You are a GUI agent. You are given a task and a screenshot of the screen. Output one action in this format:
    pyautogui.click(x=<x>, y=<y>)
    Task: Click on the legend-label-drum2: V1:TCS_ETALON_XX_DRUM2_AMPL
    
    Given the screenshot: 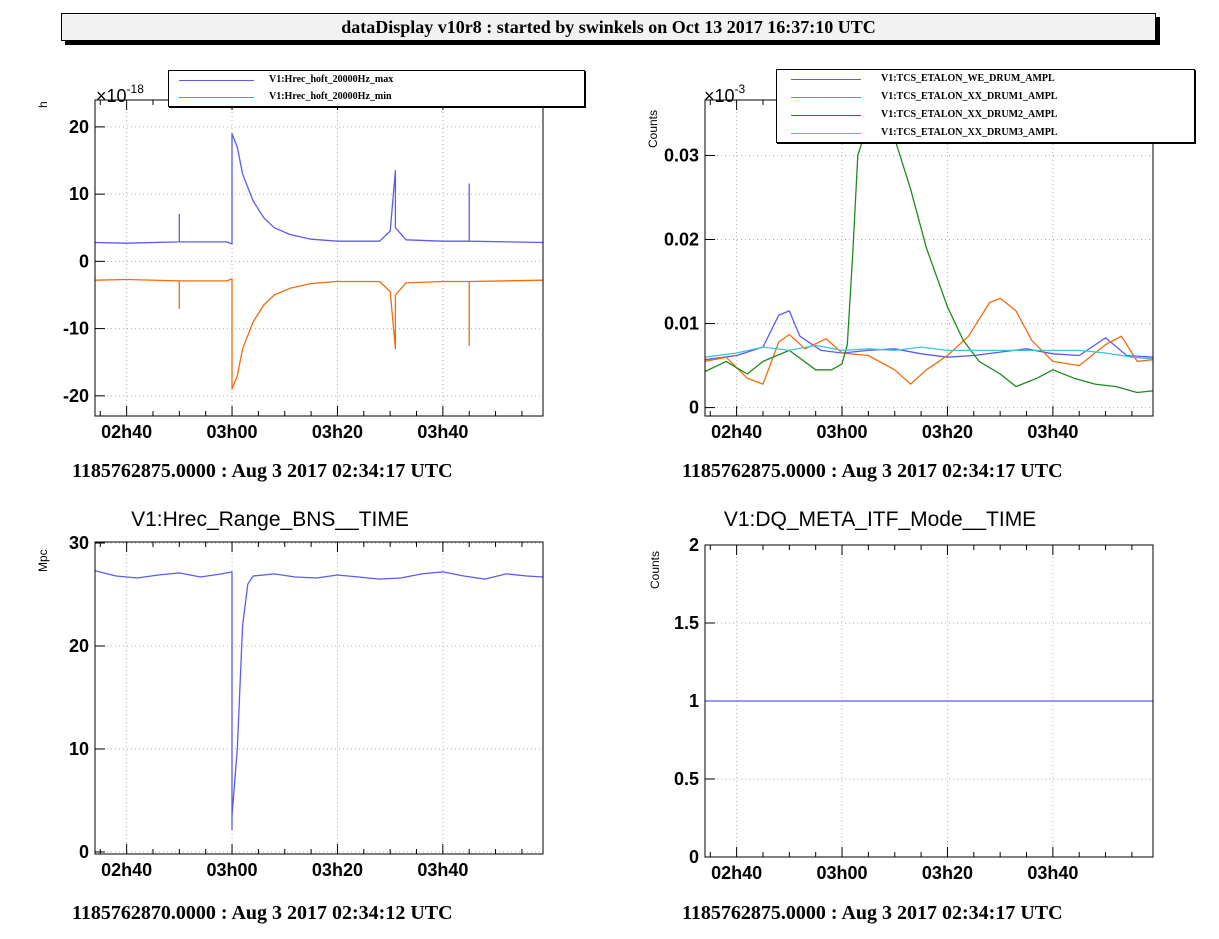 What is the action you would take?
    pyautogui.click(x=969, y=114)
    